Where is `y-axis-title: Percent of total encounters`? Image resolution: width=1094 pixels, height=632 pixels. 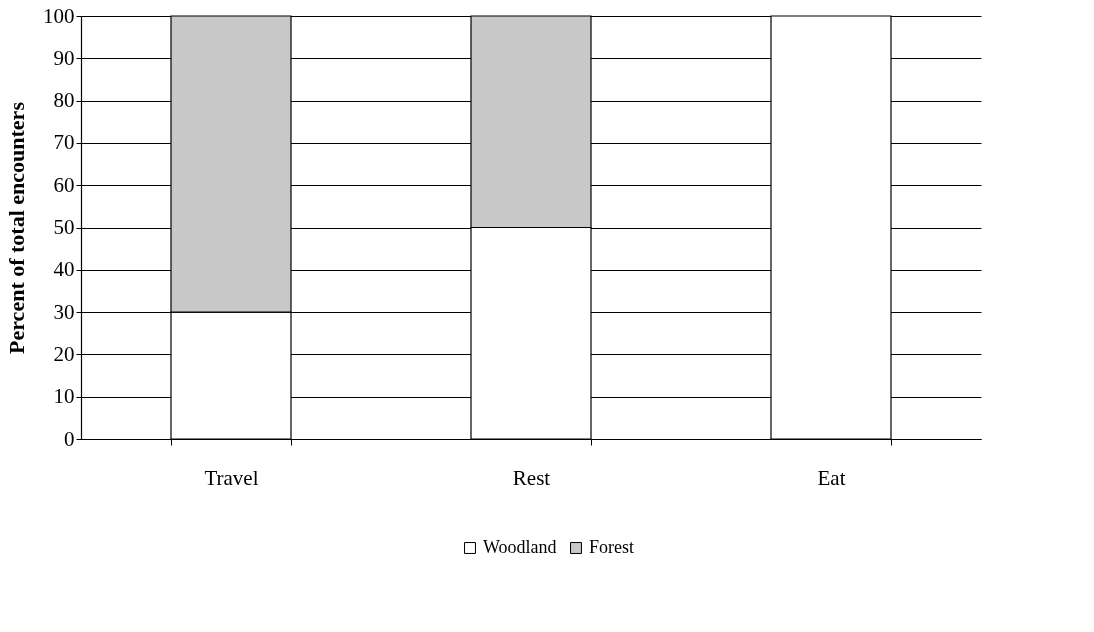
y-axis-title: Percent of total encounters is located at coordinates (16, 227).